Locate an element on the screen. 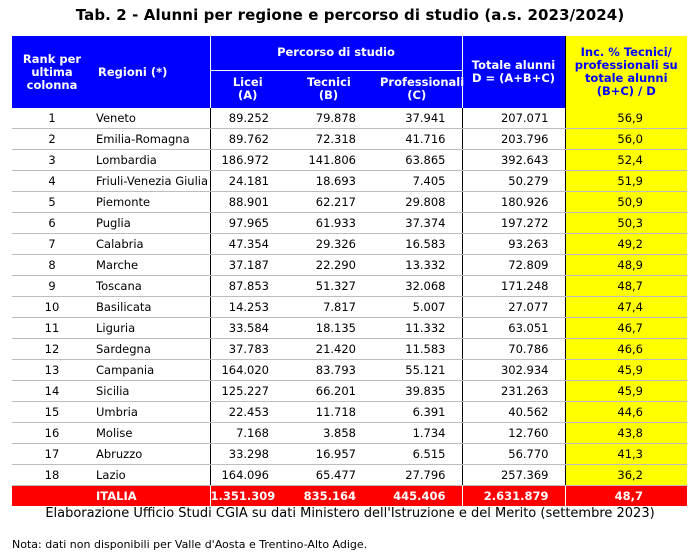 The height and width of the screenshot is (558, 700). tecnici-cell: 22.290 is located at coordinates (328, 265).